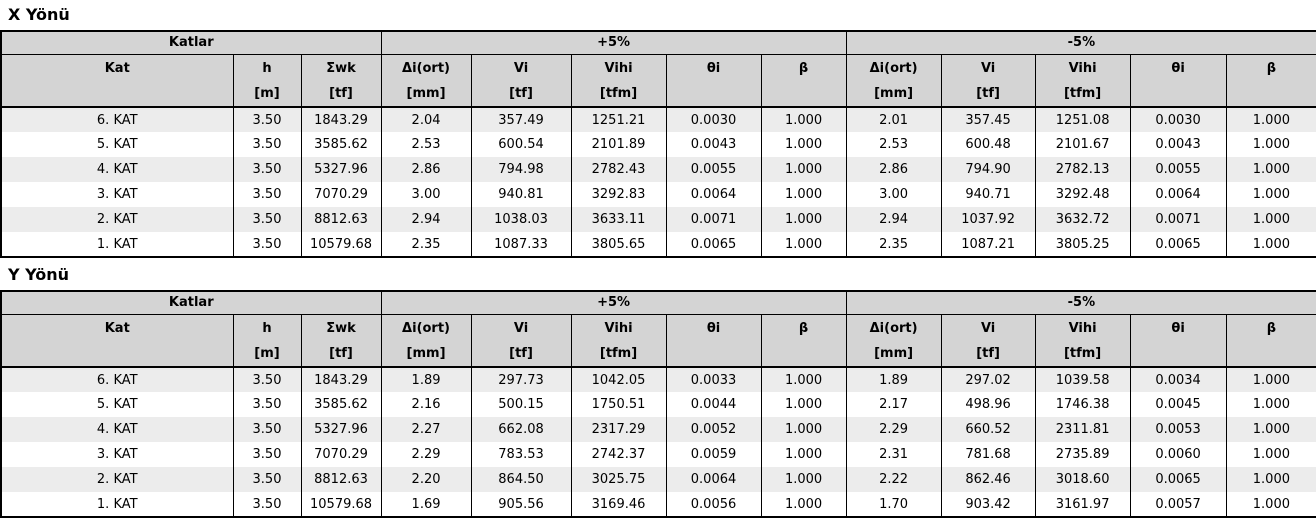 The image size is (1316, 528). I want to click on group-header-plus5: +5%, so click(613, 42).